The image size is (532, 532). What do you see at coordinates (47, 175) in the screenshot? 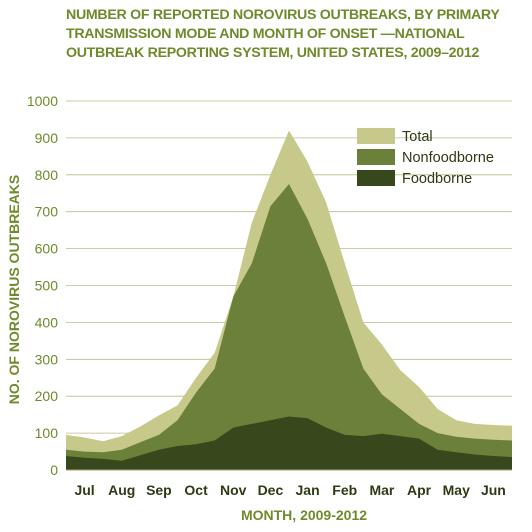
I see `y-tick-label: 800` at bounding box center [47, 175].